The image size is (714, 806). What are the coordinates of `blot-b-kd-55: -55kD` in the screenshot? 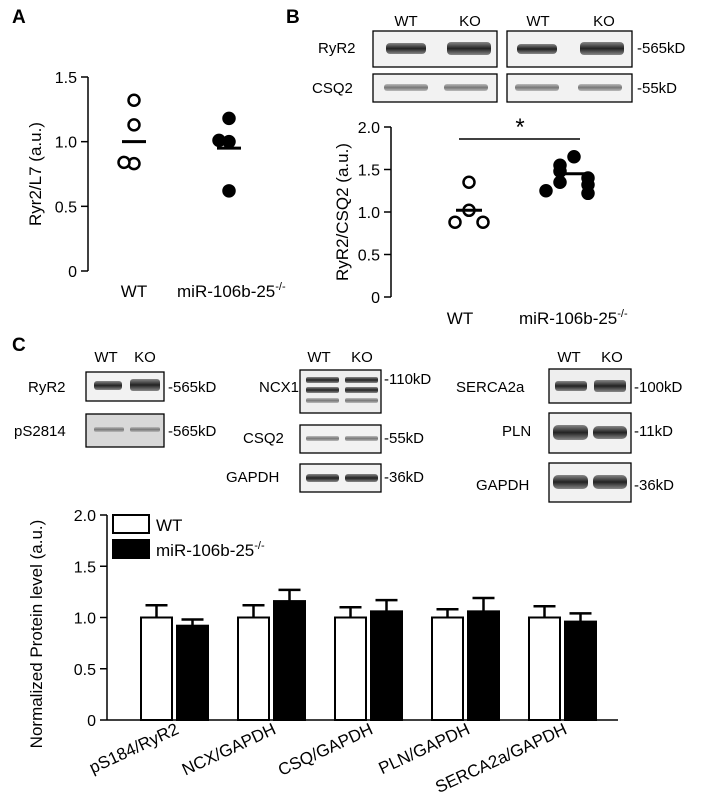 It's located at (657, 88).